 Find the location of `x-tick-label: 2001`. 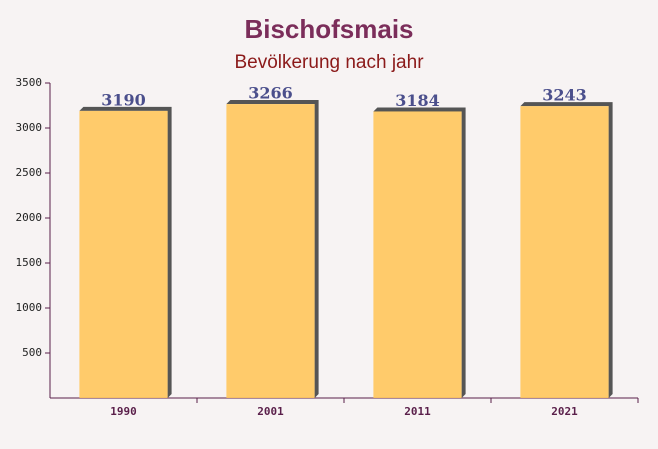

x-tick-label: 2001 is located at coordinates (270, 411).